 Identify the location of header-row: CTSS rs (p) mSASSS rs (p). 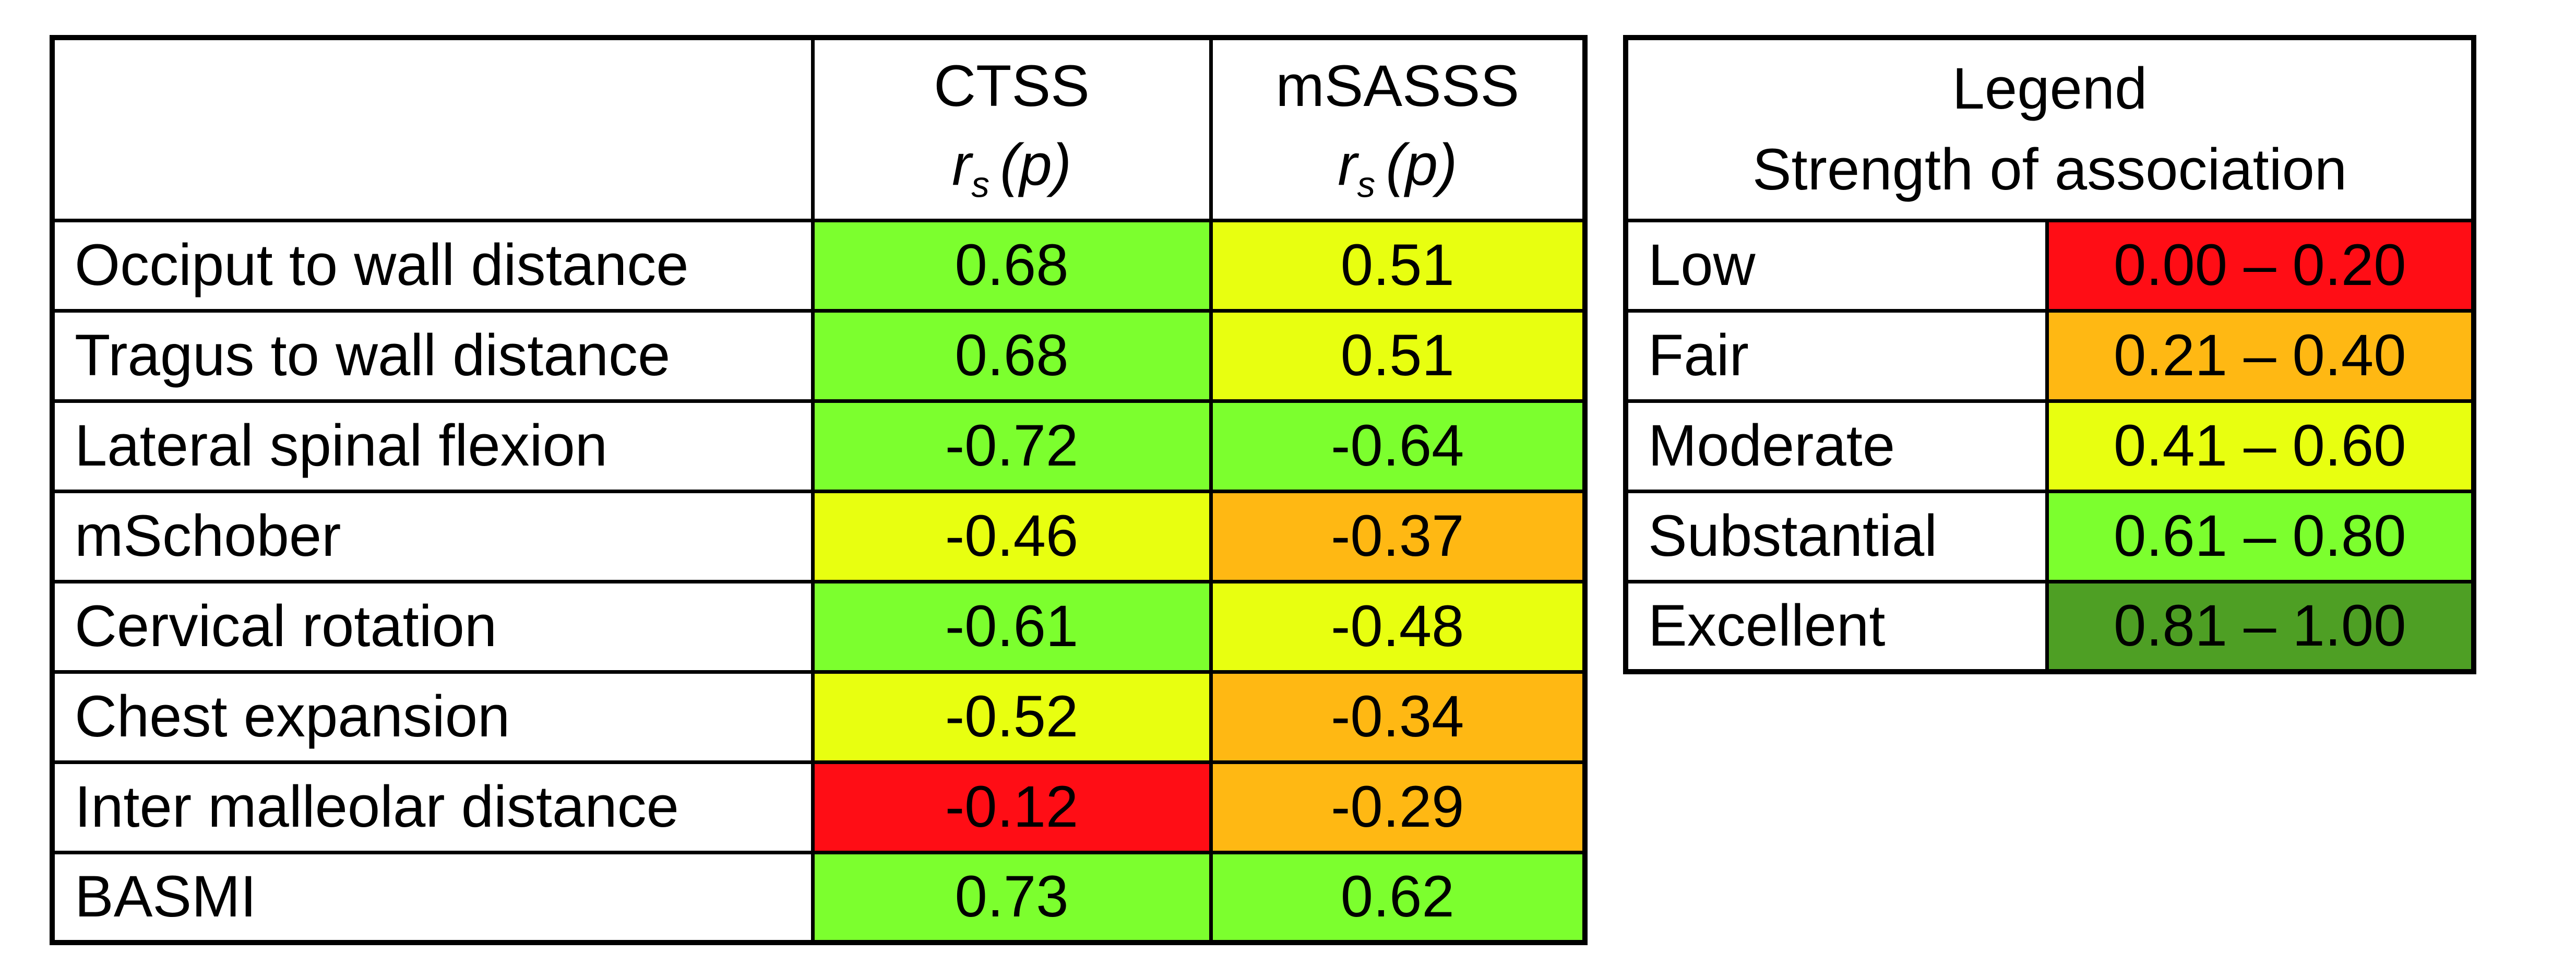
(818, 128).